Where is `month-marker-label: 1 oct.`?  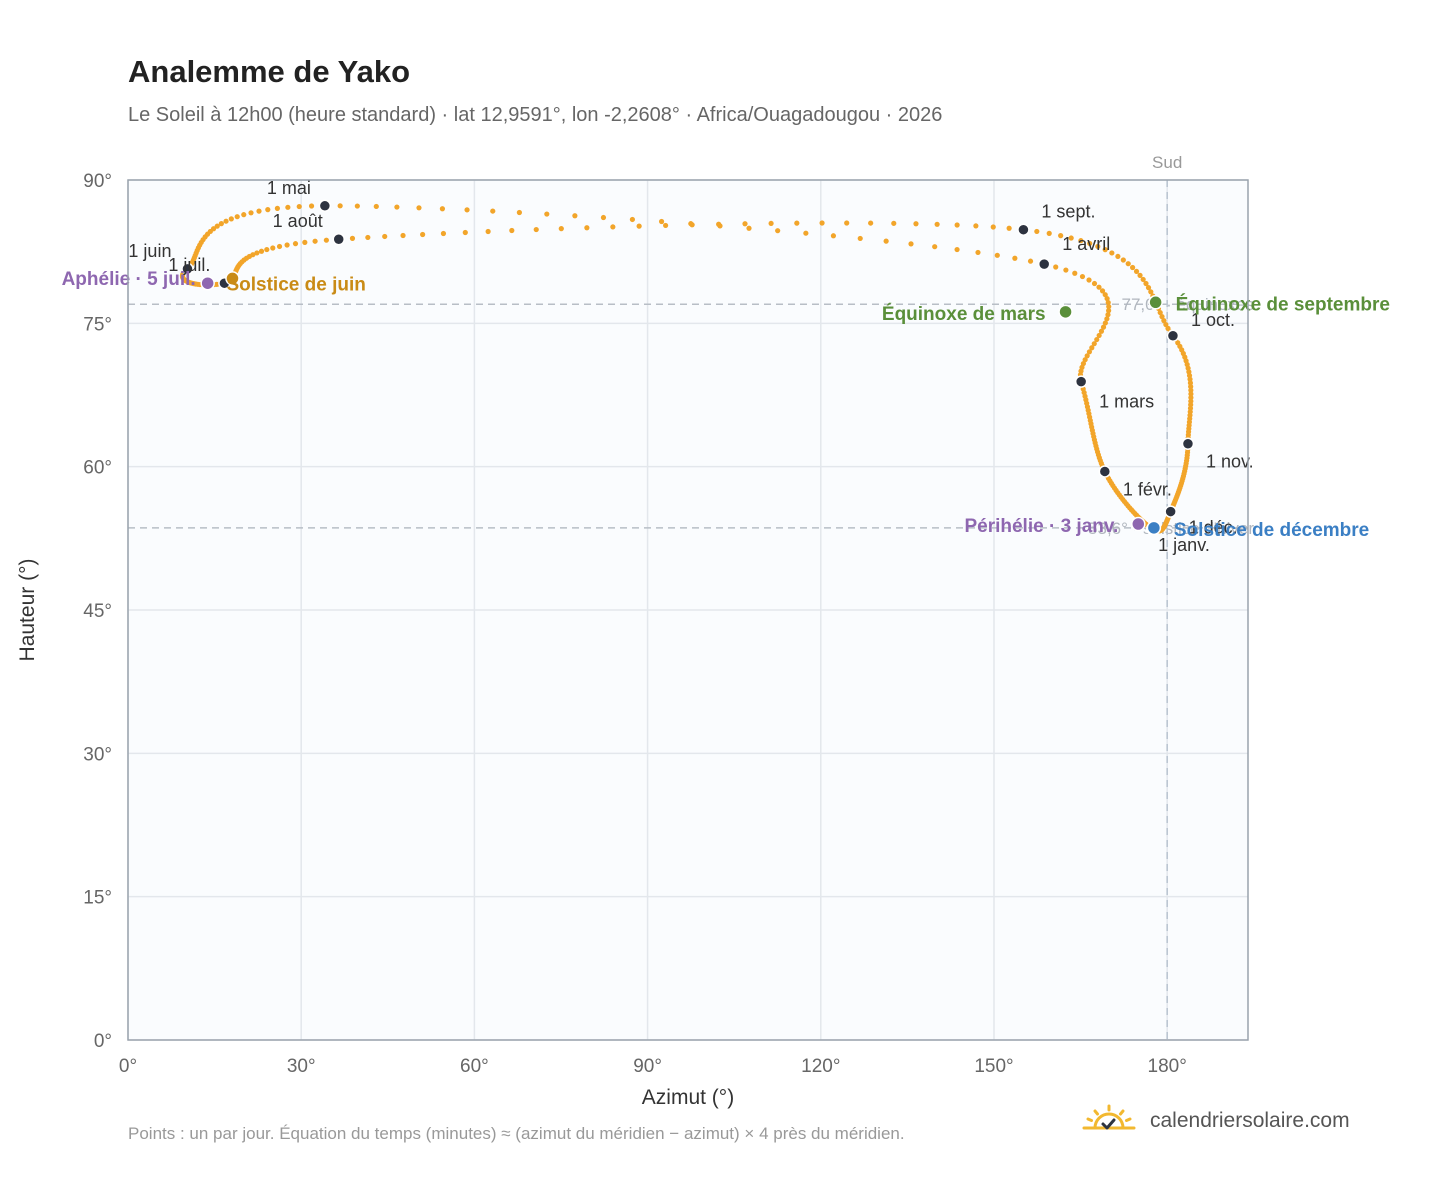 month-marker-label: 1 oct. is located at coordinates (1213, 320).